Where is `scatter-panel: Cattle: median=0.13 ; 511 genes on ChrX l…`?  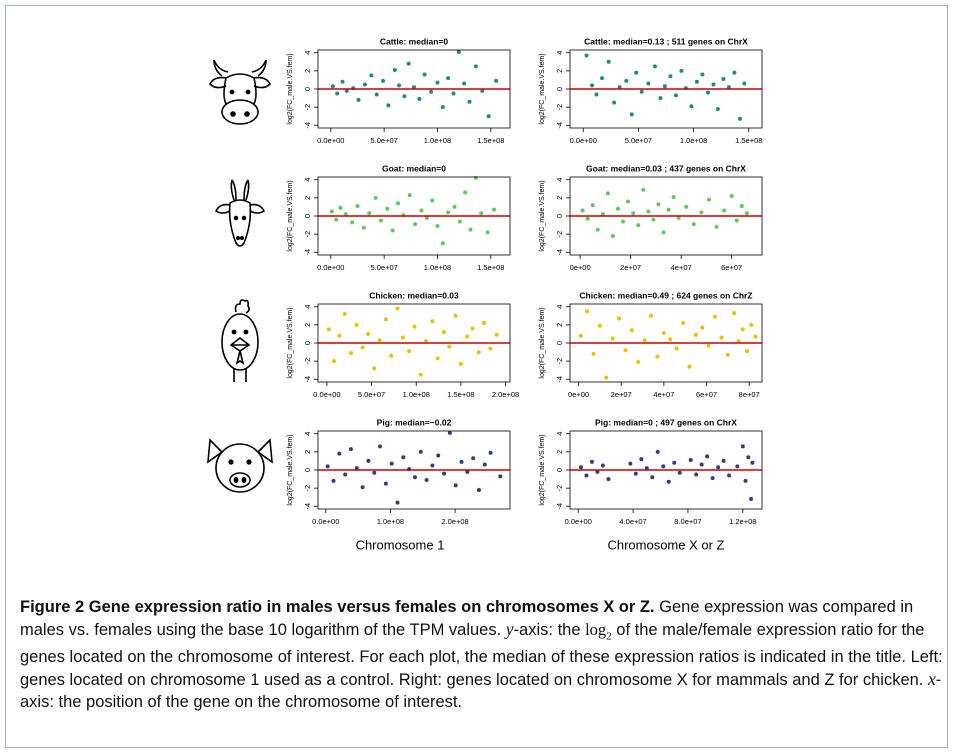
scatter-panel: Cattle: median=0.13 ; 511 genes on ChrX l… is located at coordinates (651, 90).